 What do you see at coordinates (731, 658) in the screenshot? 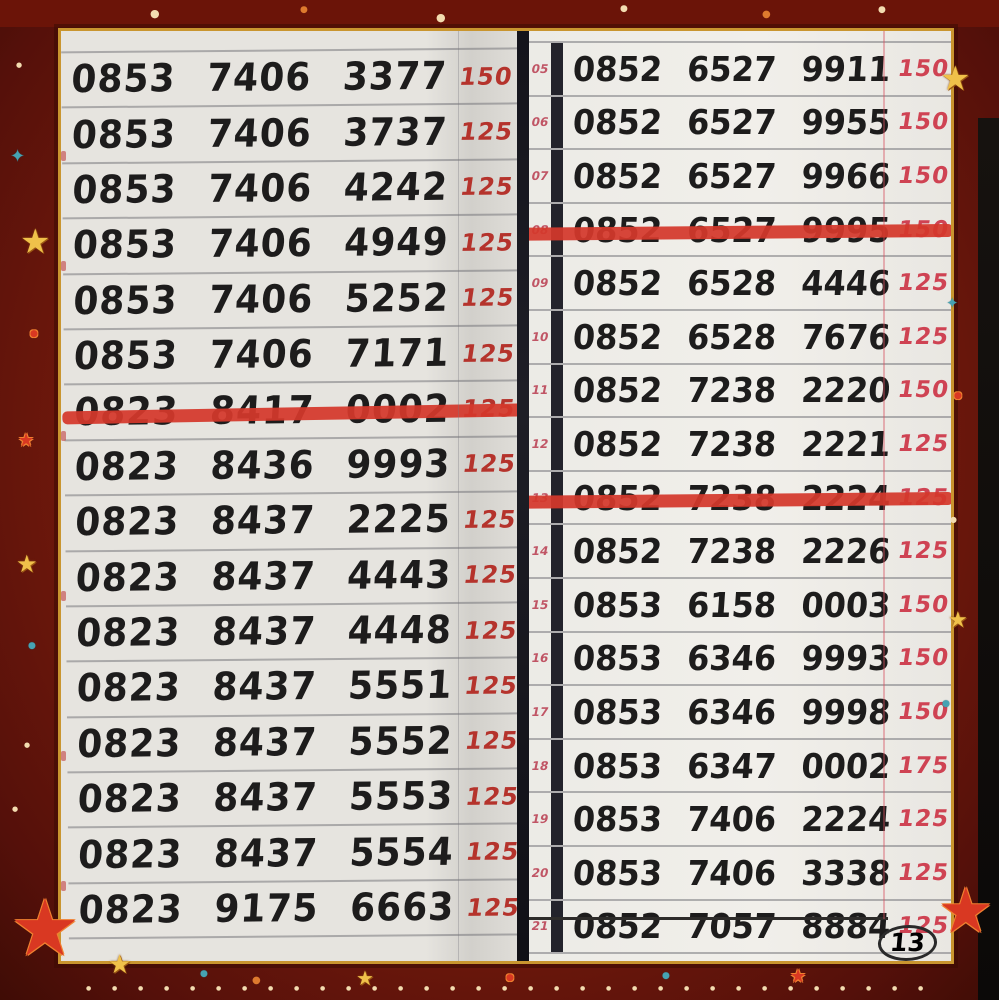
I see `phone-number: 0853 6346 9993` at bounding box center [731, 658].